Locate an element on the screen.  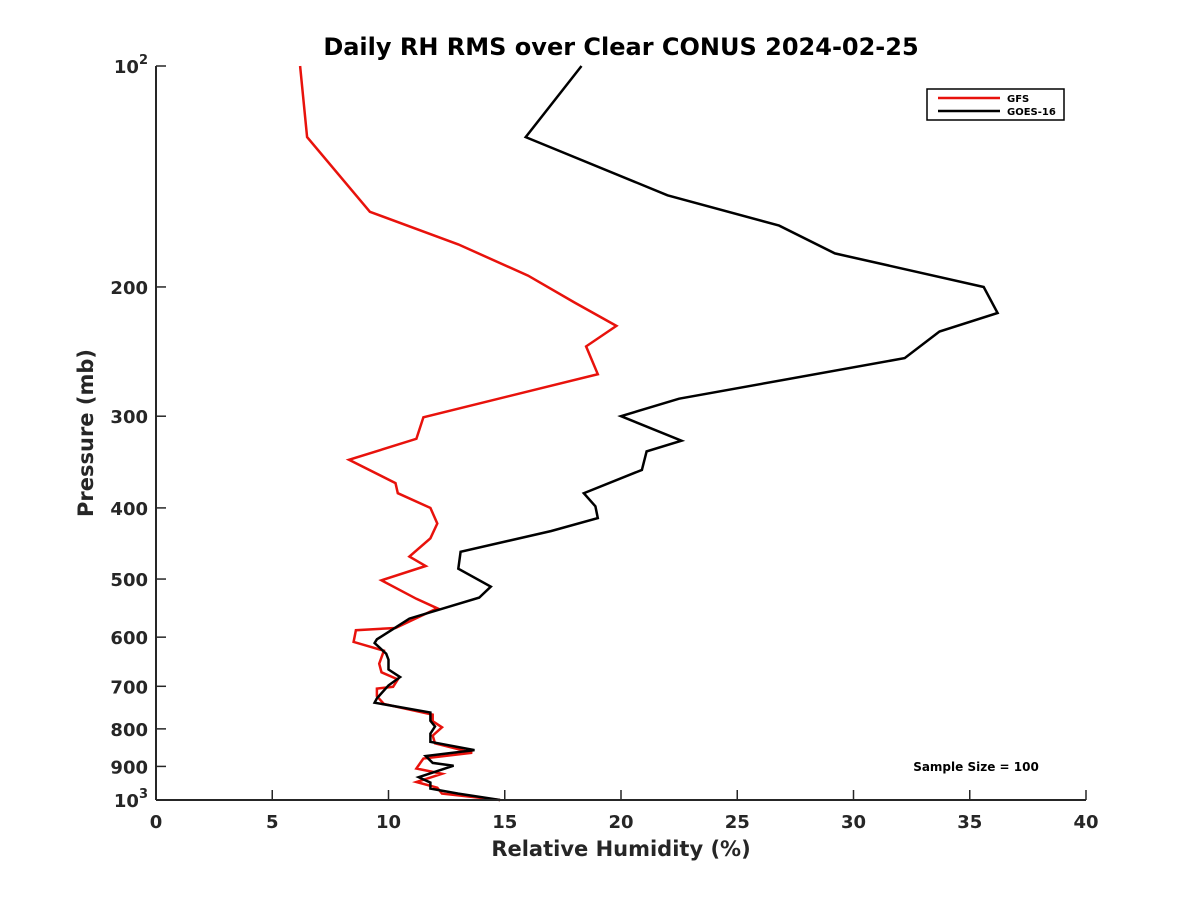
legend: GFS GOES-16 is located at coordinates (995, 104).